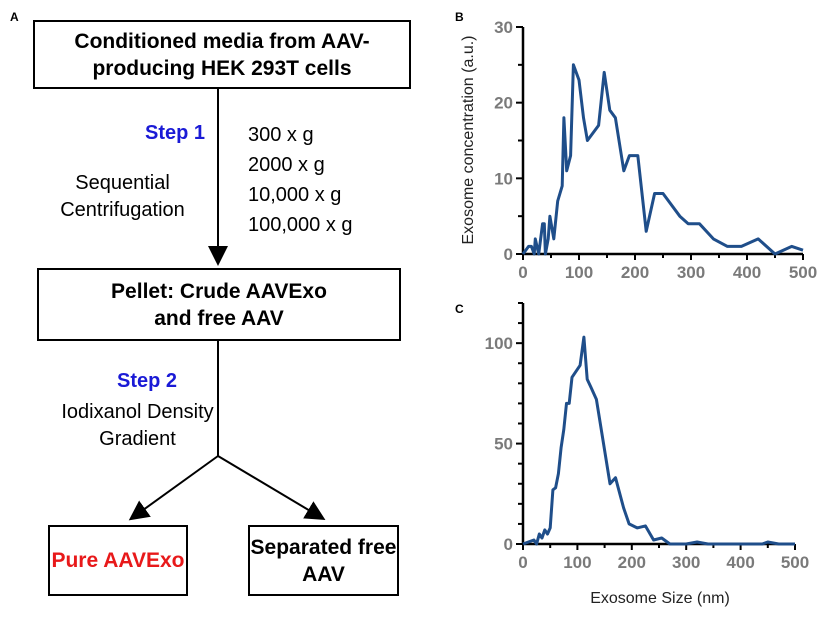 This screenshot has height=618, width=830. Describe the element at coordinates (175, 133) in the screenshot. I see `step1-label: Step 1` at that location.